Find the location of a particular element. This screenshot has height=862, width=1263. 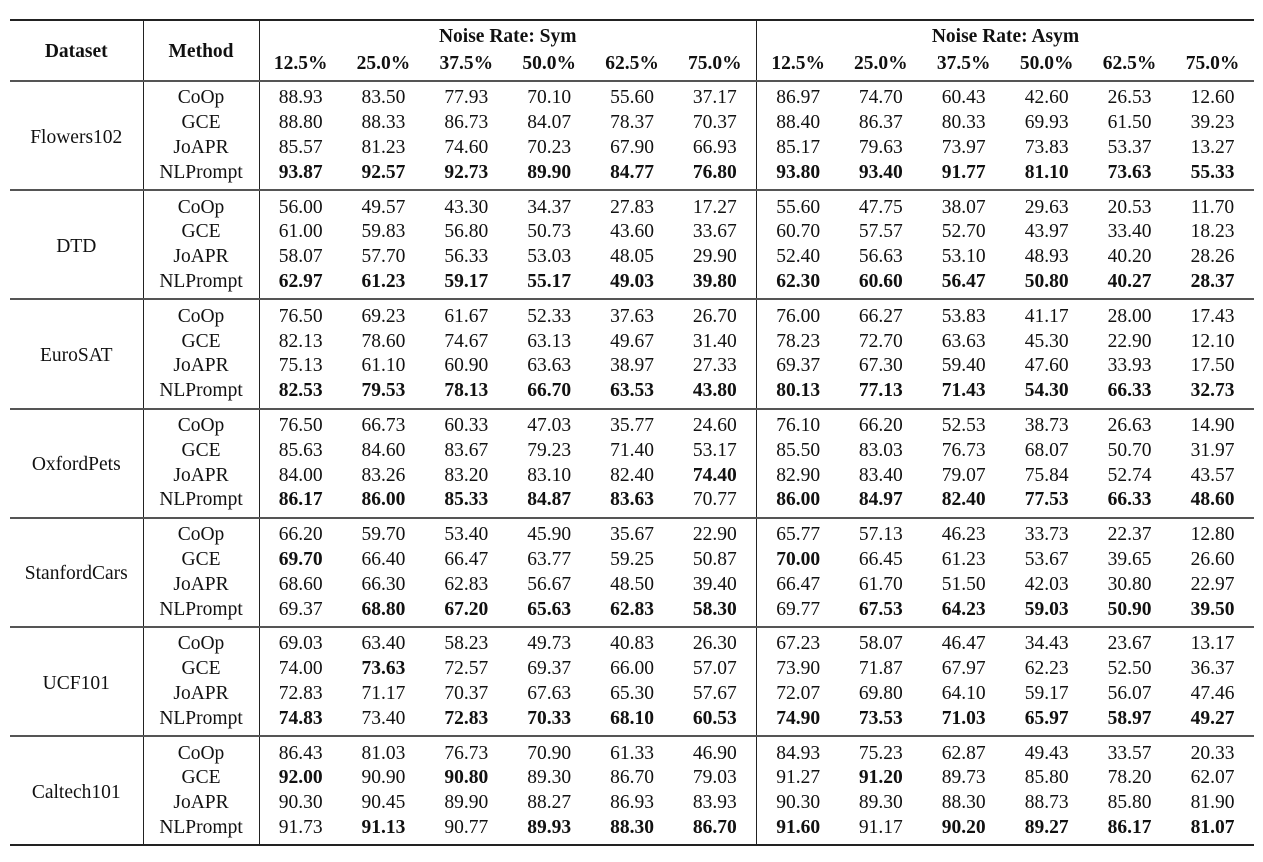

value-cell-asym: 22.97 is located at coordinates (1212, 584).